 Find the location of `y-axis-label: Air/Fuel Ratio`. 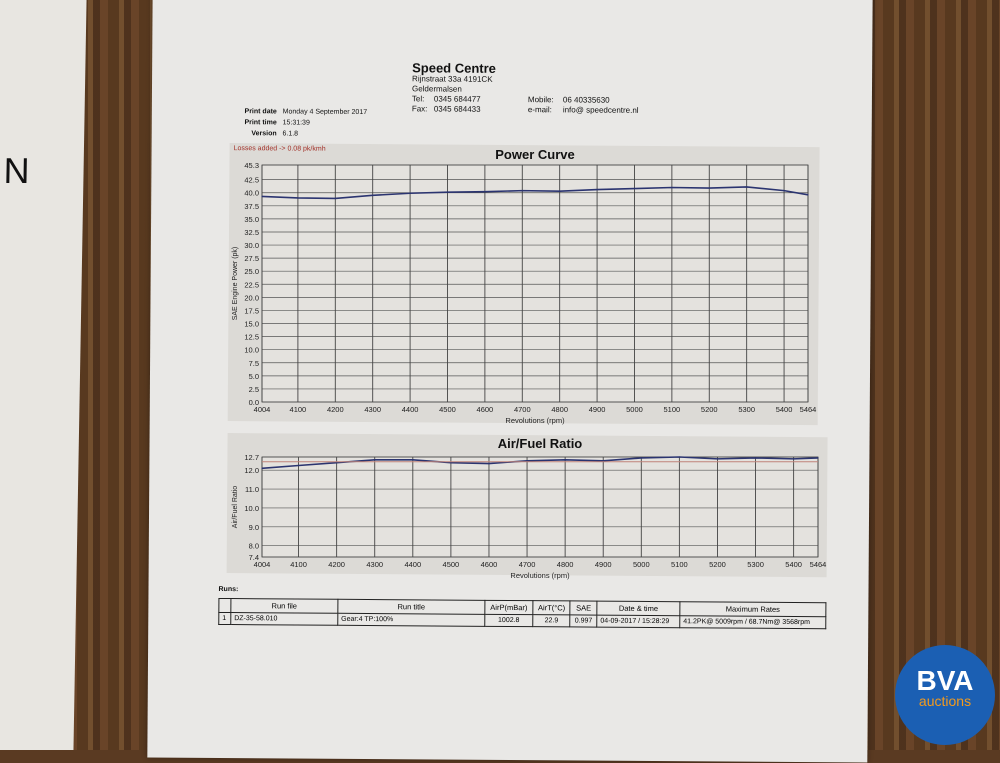

y-axis-label: Air/Fuel Ratio is located at coordinates (235, 507).